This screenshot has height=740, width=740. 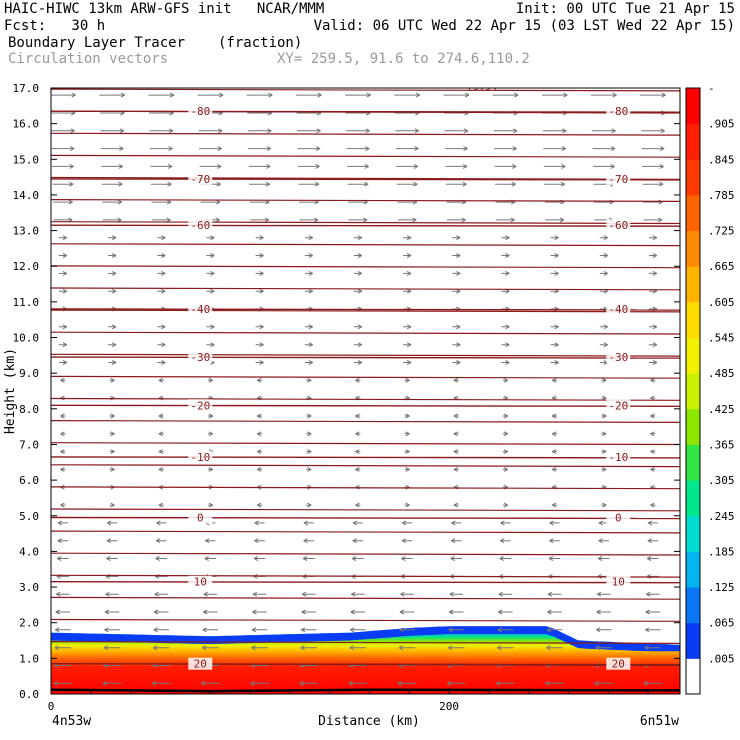 What do you see at coordinates (29, 409) in the screenshot?
I see `y-tick-label: 8.0` at bounding box center [29, 409].